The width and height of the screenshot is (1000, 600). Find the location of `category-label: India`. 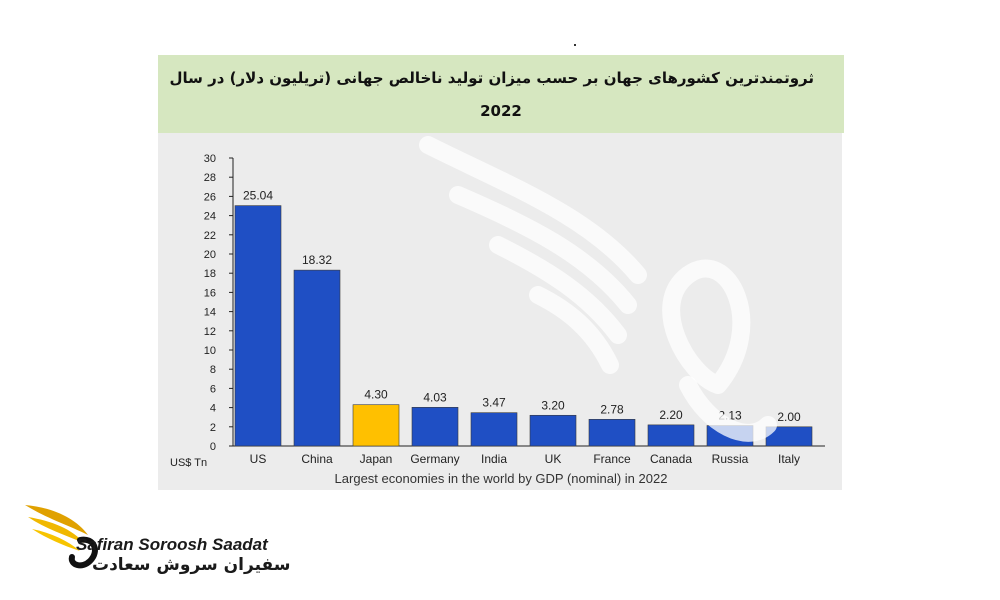

category-label: India is located at coordinates (494, 459).